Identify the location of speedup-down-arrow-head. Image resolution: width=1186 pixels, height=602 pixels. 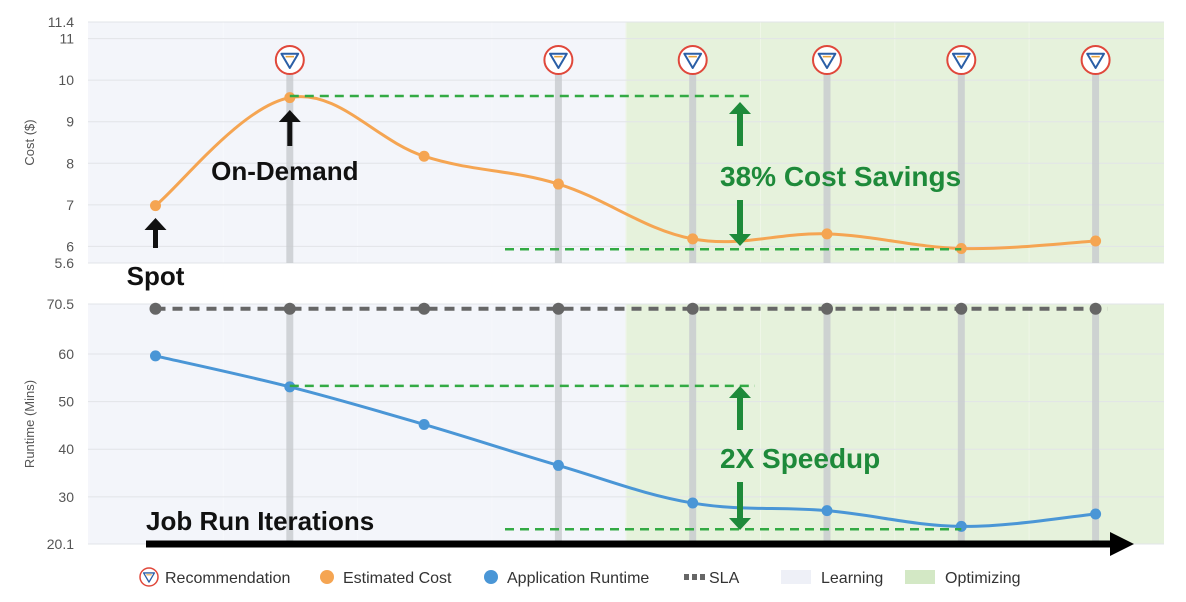
(740, 524).